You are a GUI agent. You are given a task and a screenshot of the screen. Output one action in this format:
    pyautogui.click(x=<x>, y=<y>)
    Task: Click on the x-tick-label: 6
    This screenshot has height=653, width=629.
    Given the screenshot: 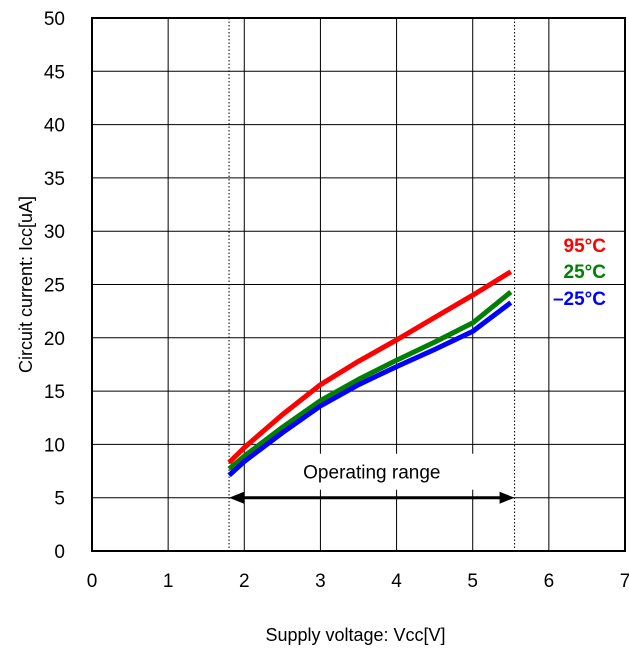 What is the action you would take?
    pyautogui.click(x=549, y=581)
    